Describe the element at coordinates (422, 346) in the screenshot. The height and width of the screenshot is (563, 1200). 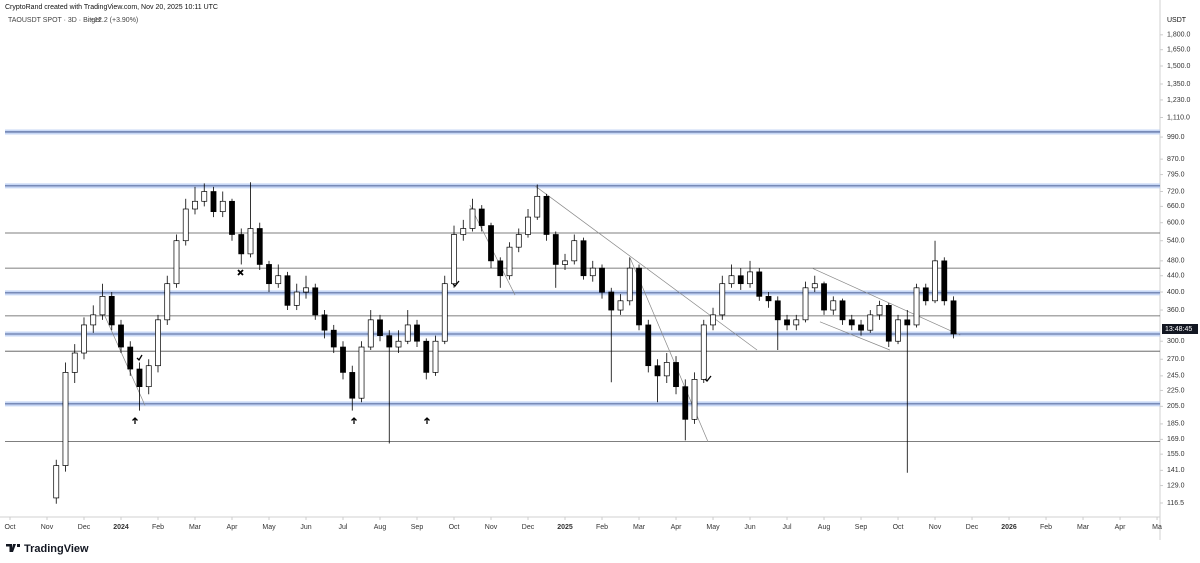
I see `annotations` at that location.